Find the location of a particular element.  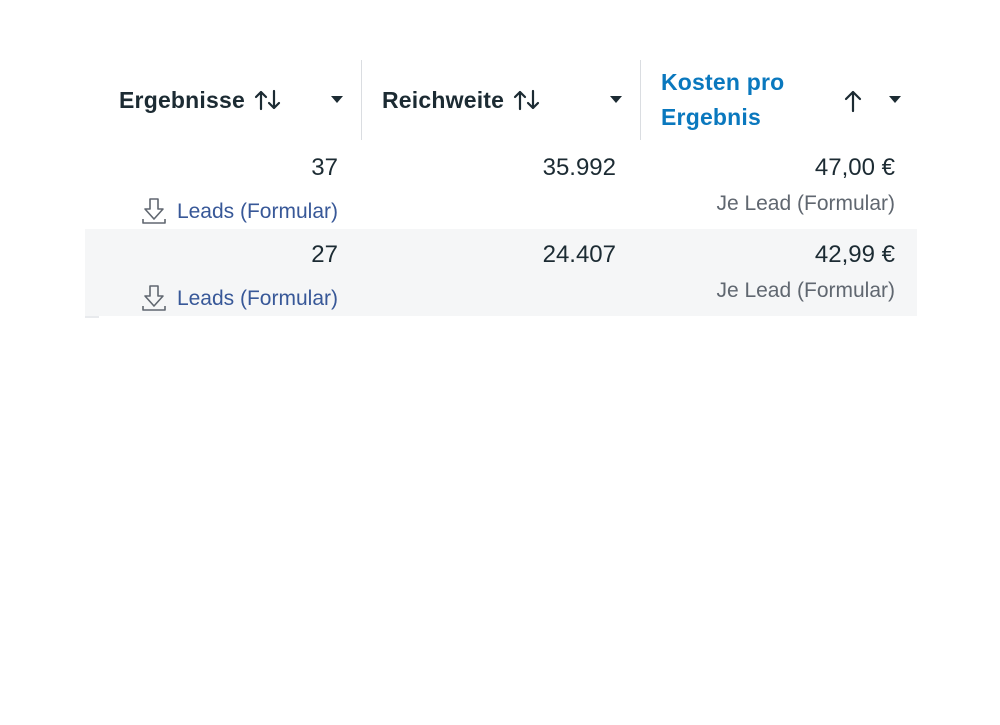

table-header: Ergebnisse Reichweite is located at coordinates (501, 100).